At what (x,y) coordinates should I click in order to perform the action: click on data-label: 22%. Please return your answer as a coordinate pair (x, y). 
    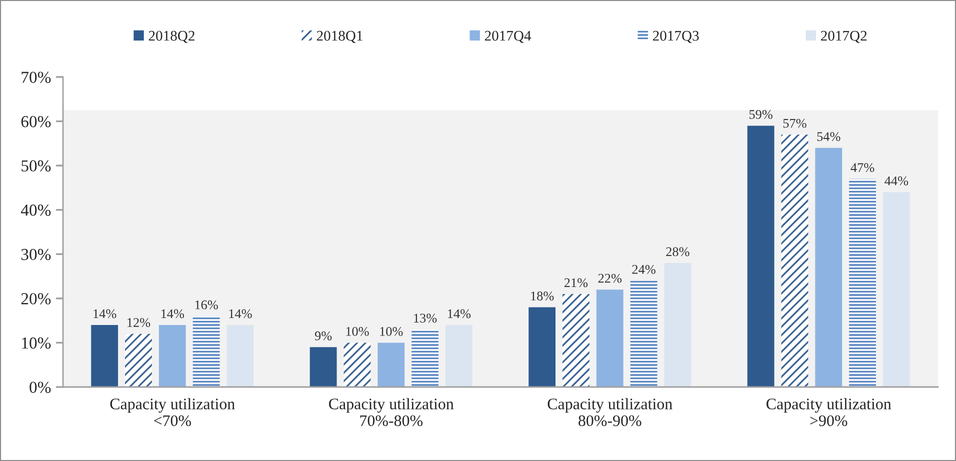
    Looking at the image, I should click on (610, 278).